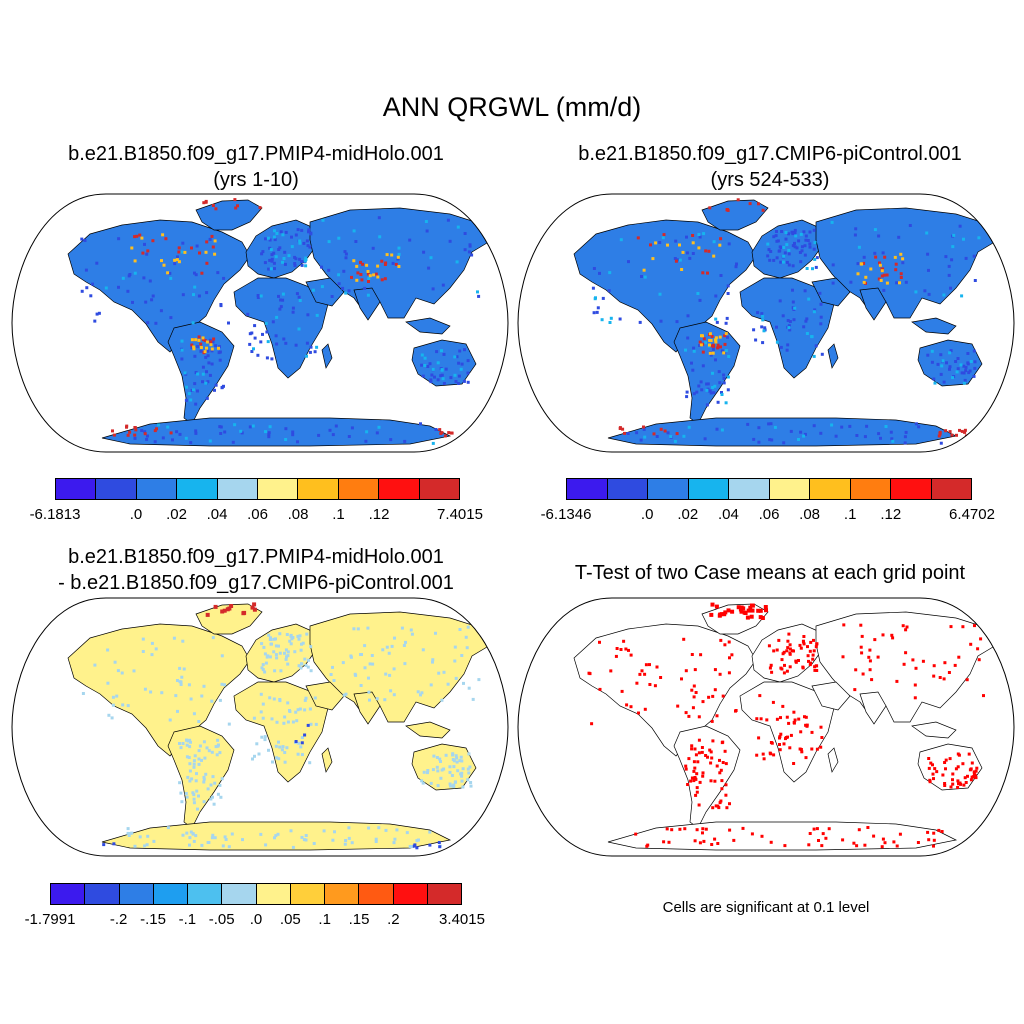 This screenshot has width=1024, height=1024. What do you see at coordinates (972, 514) in the screenshot?
I see `colorbar-tick-label: 6.4702` at bounding box center [972, 514].